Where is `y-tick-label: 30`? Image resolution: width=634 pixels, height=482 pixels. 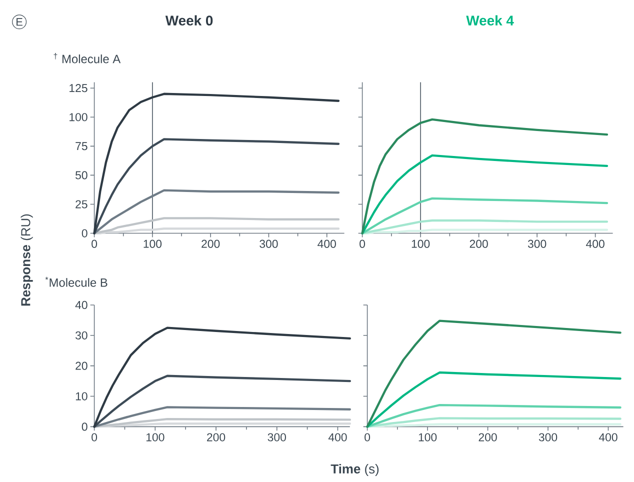
y-tick-label: 30 is located at coordinates (81, 335).